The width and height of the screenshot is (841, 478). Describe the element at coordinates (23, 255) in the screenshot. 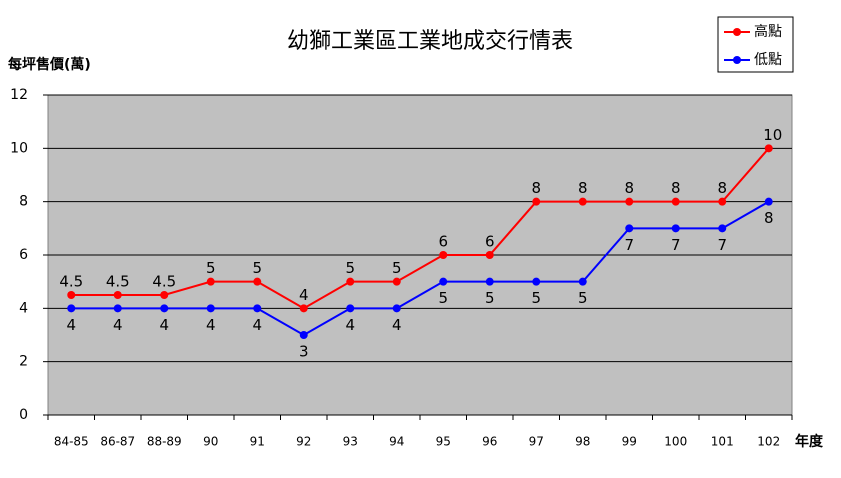

I see `y-tick-label: 6` at that location.